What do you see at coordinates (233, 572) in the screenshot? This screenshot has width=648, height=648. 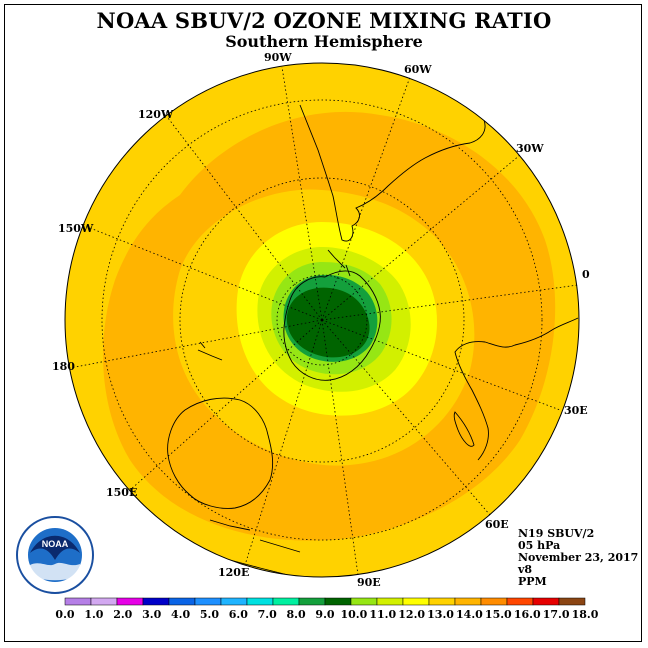 I see `lon-label-120e: 120E` at bounding box center [233, 572].